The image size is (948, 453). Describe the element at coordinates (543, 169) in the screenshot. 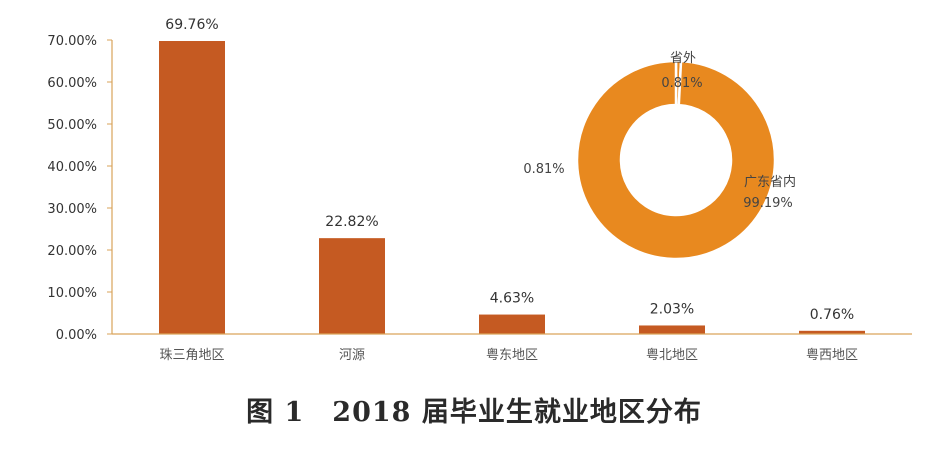

I see `donut-extra-label: 0.81%` at that location.